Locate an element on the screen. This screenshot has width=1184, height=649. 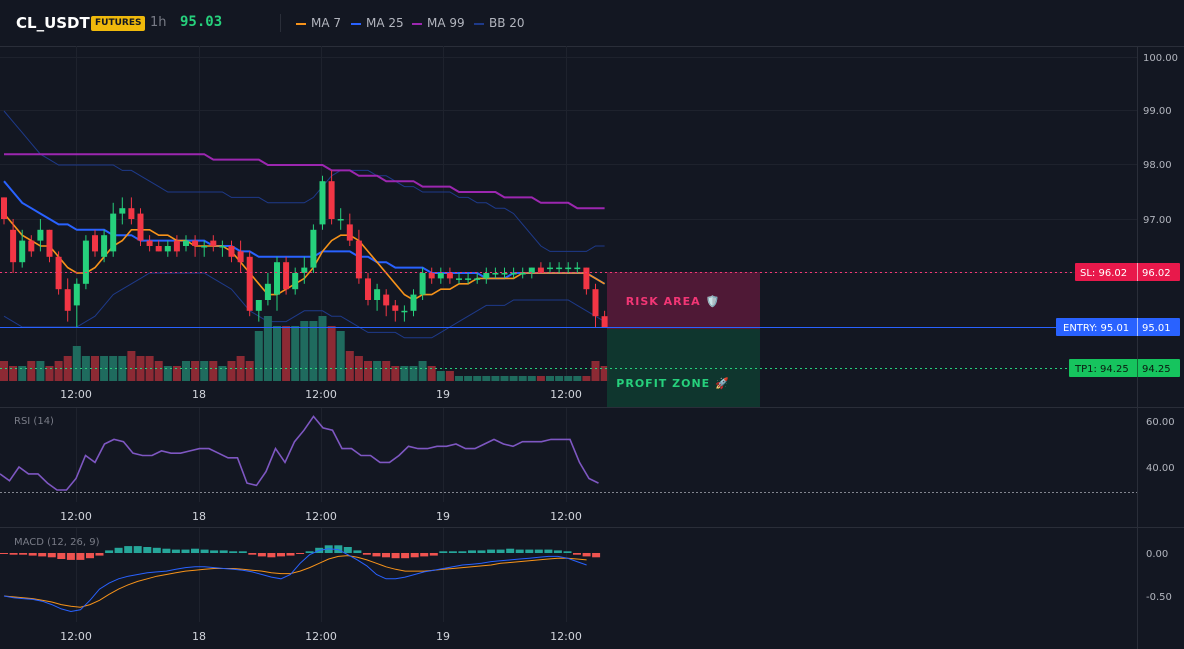
price-axis-labels: 100.00 99.00 98.00 97.00 60.00 40.00 0.00 -0.50 is located at coordinates (1160, 328).